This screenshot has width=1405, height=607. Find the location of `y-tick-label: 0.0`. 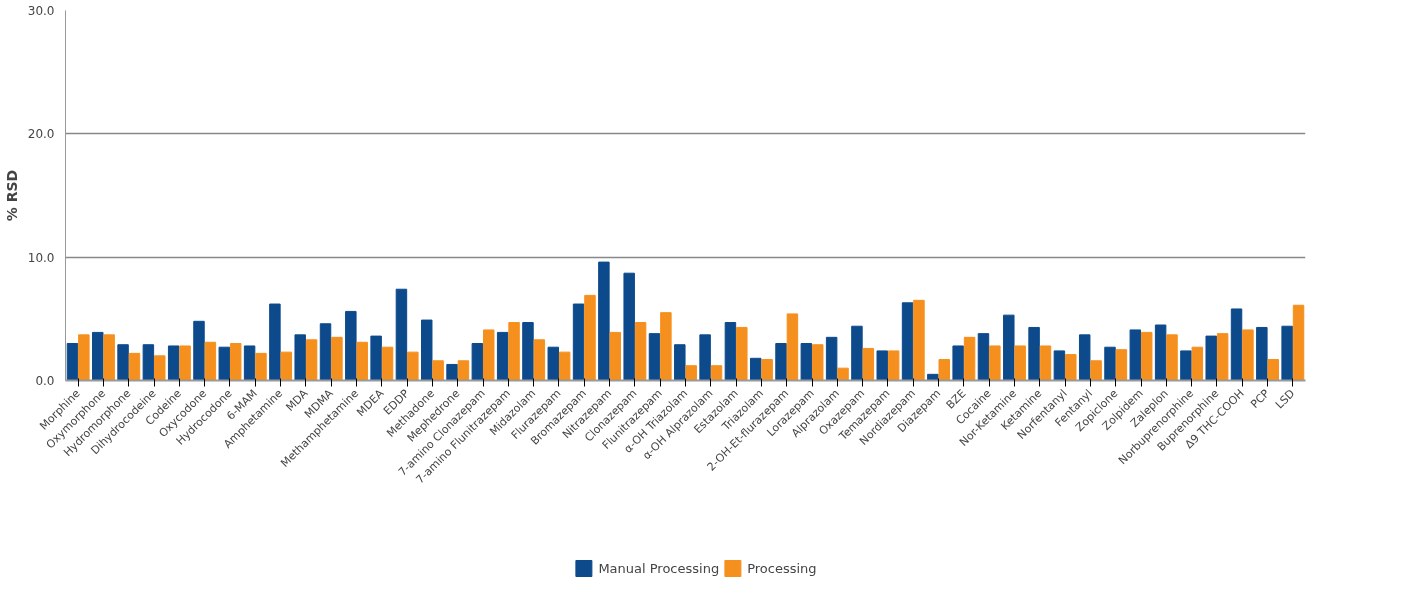

y-tick-label: 0.0 is located at coordinates (45, 381).